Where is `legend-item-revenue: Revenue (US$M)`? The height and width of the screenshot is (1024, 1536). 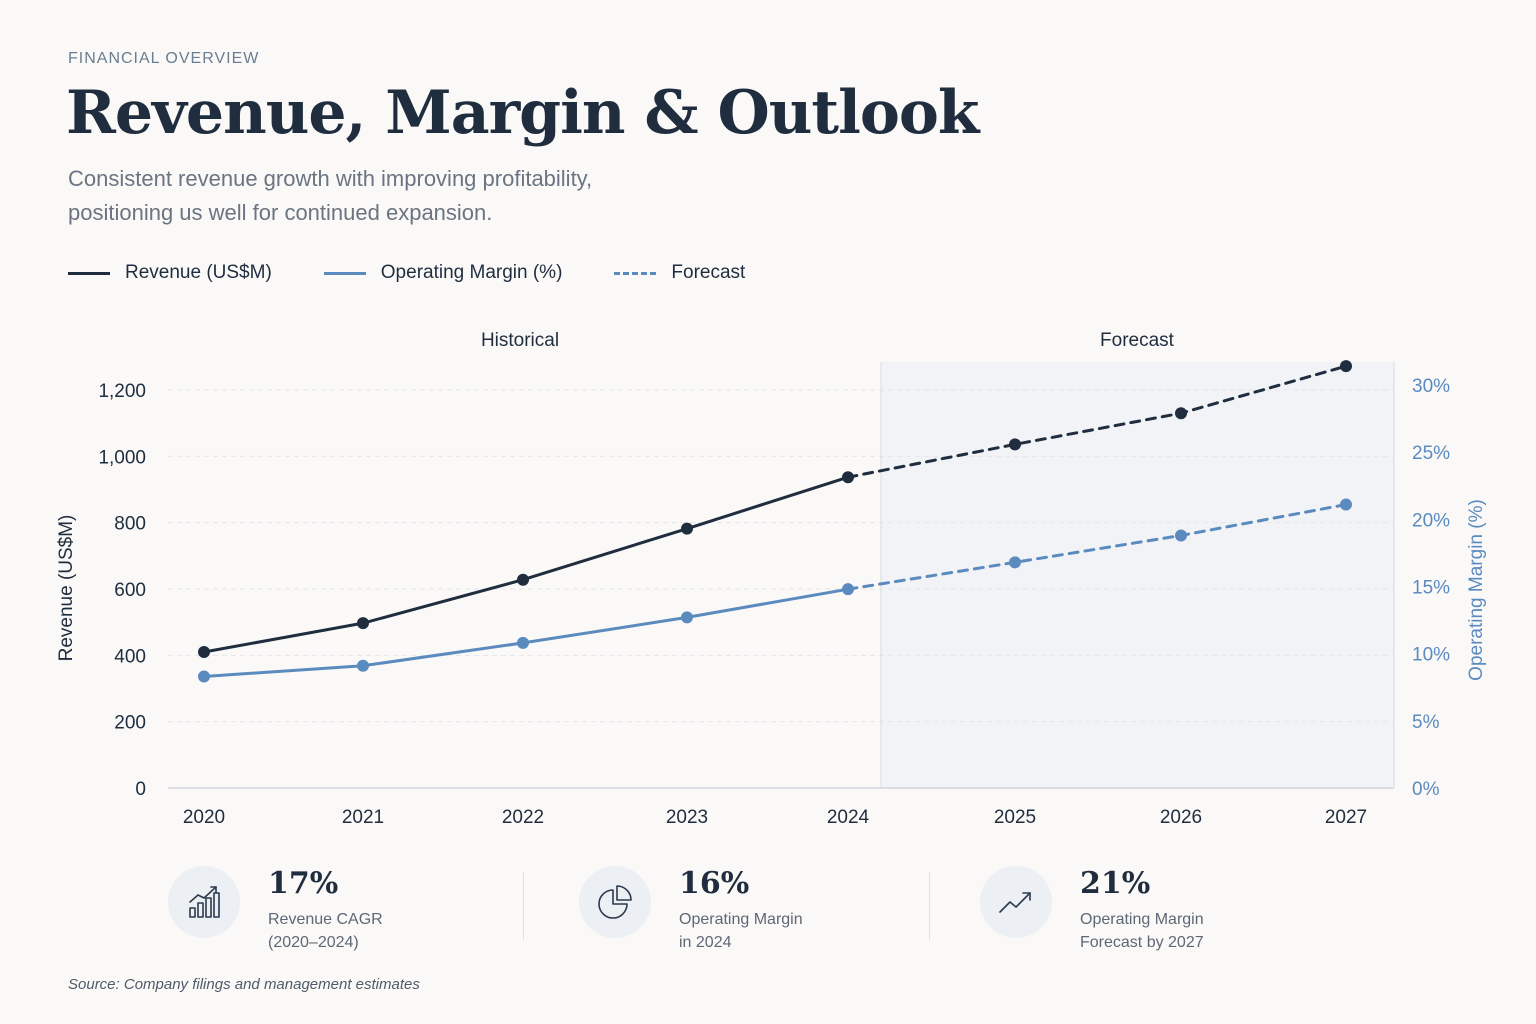 legend-item-revenue: Revenue (US$M) is located at coordinates (170, 273).